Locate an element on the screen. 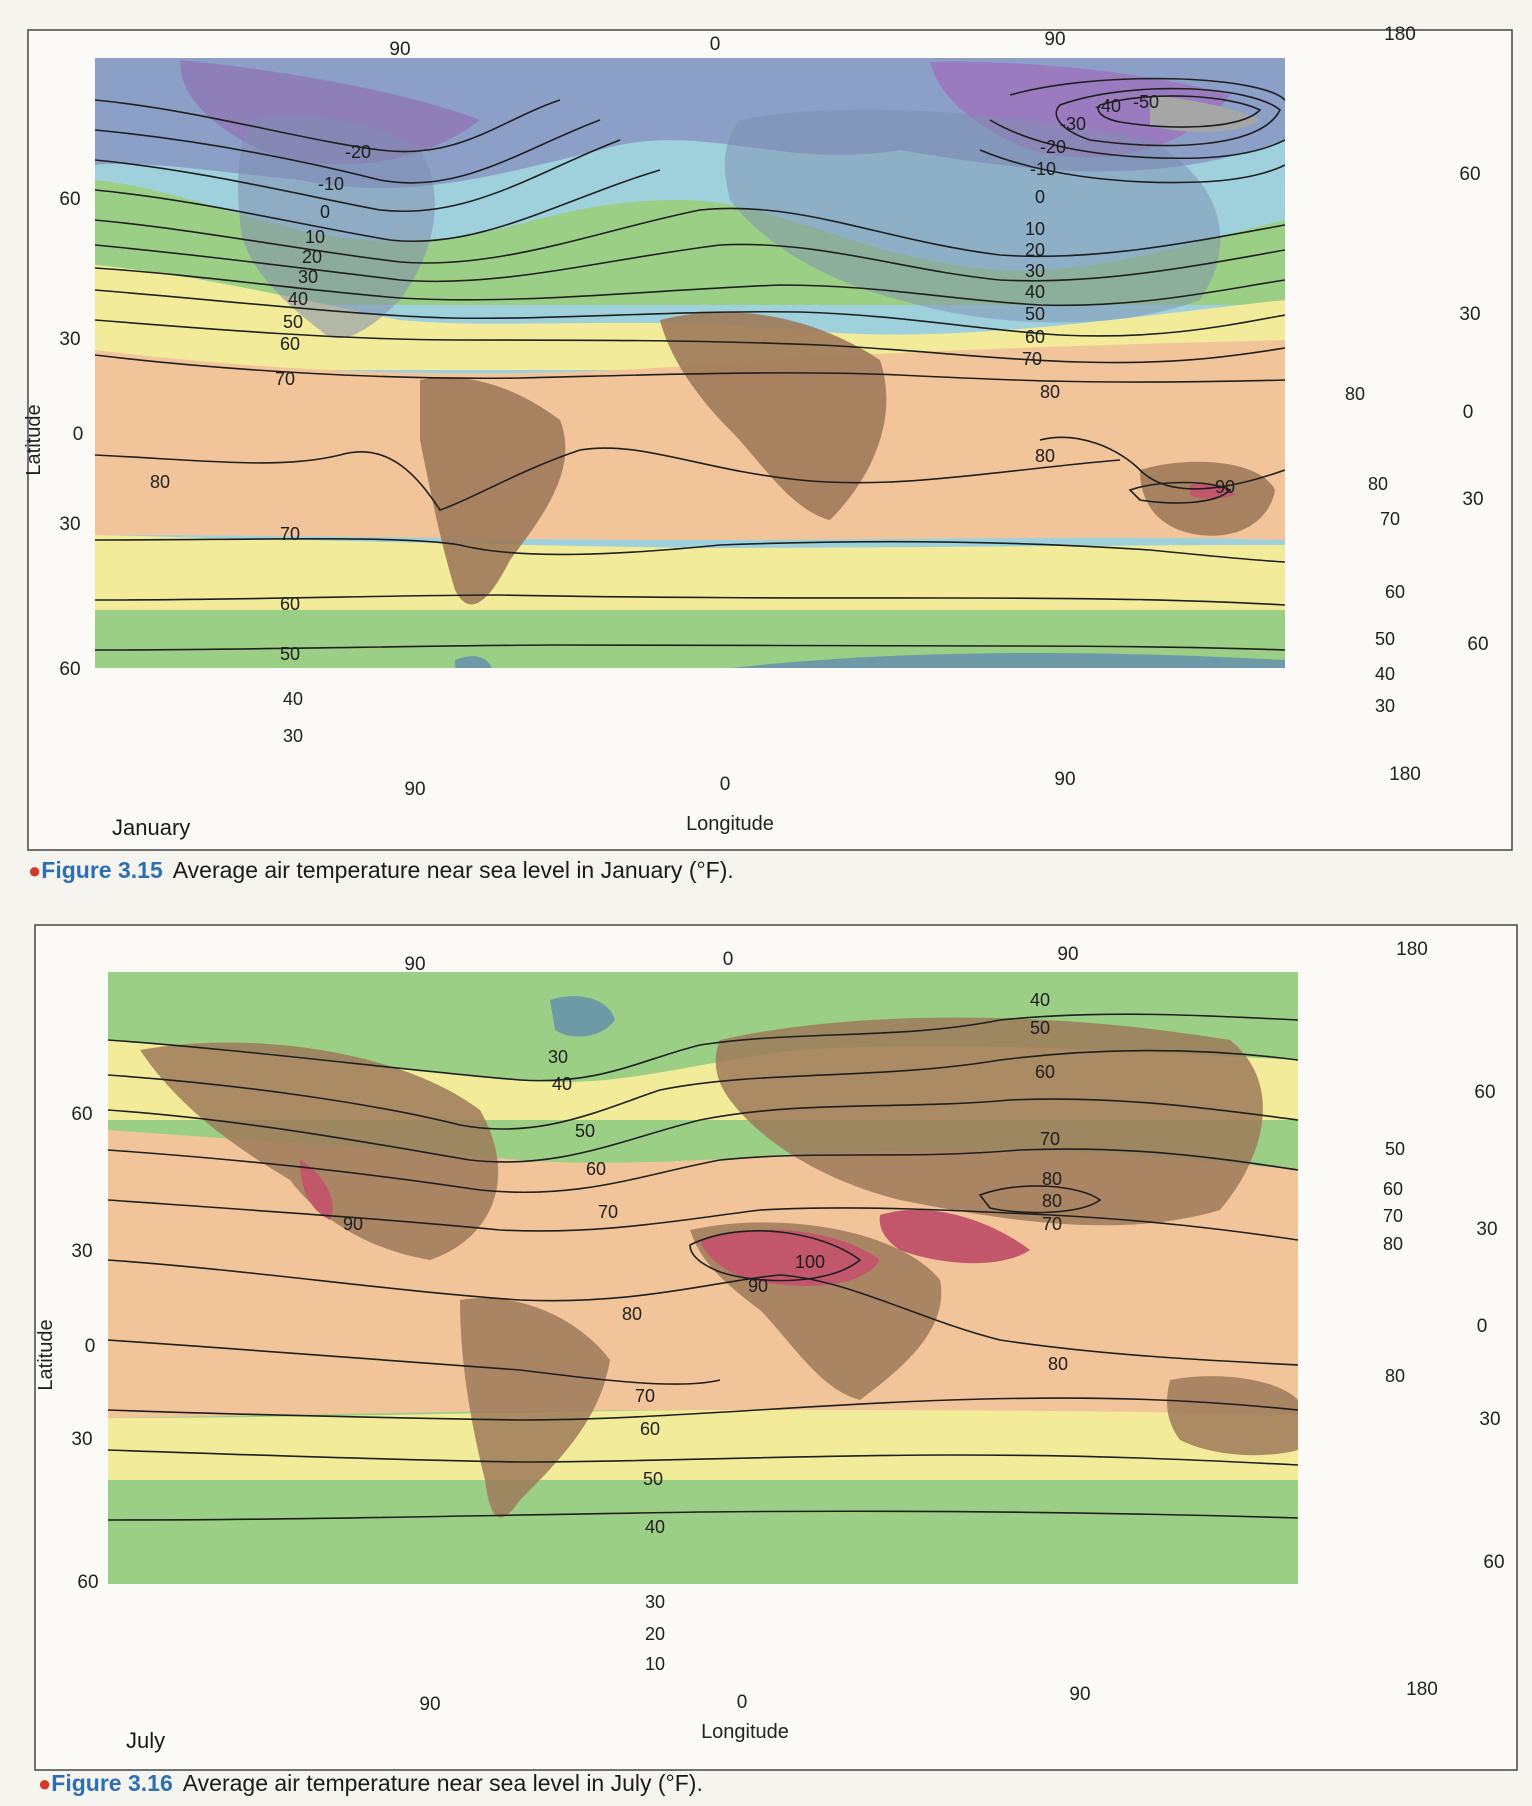  jan-lon-top-label: 180 is located at coordinates (1400, 34).